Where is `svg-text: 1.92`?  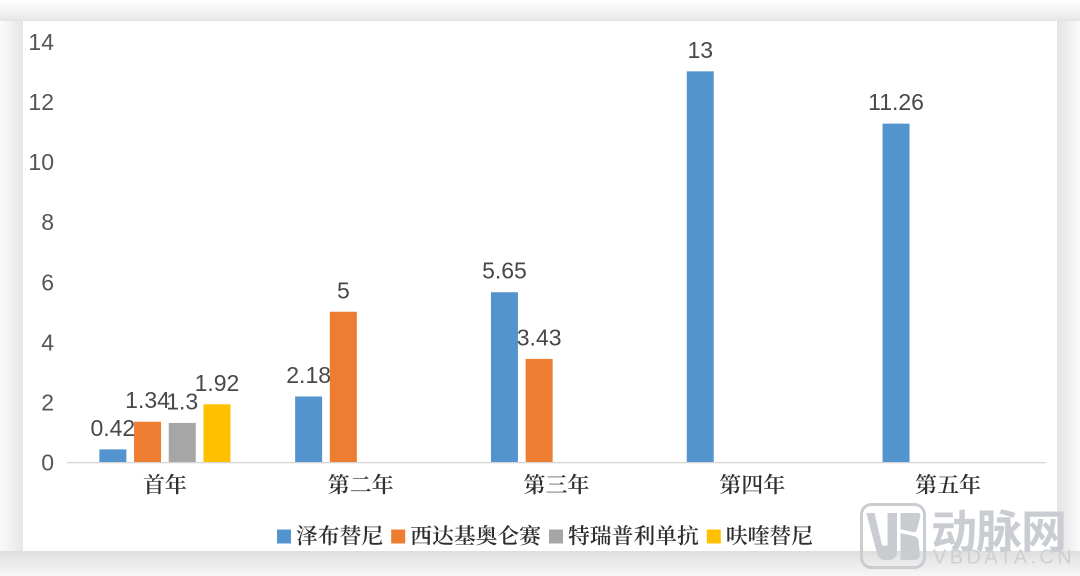
svg-text: 1.92 is located at coordinates (217, 383).